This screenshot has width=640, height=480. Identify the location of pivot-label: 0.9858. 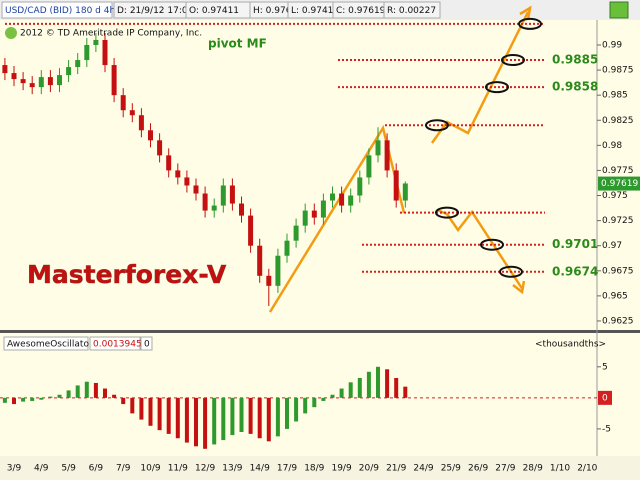
(575, 87).